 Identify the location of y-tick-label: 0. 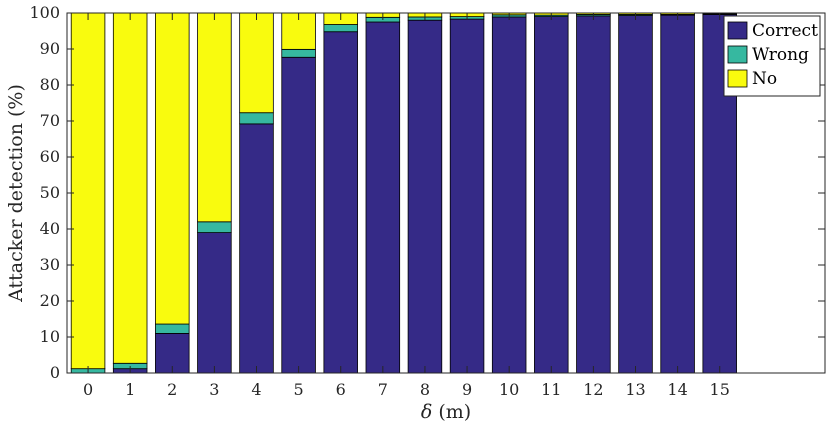
(55, 372).